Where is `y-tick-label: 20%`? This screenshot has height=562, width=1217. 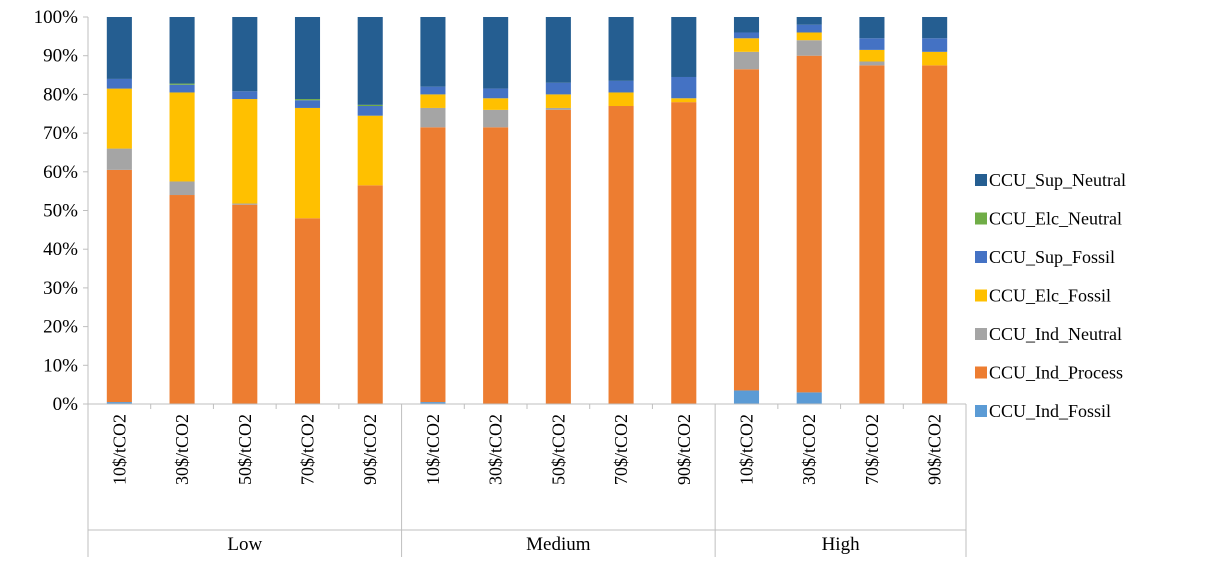
y-tick-label: 20% is located at coordinates (60, 327).